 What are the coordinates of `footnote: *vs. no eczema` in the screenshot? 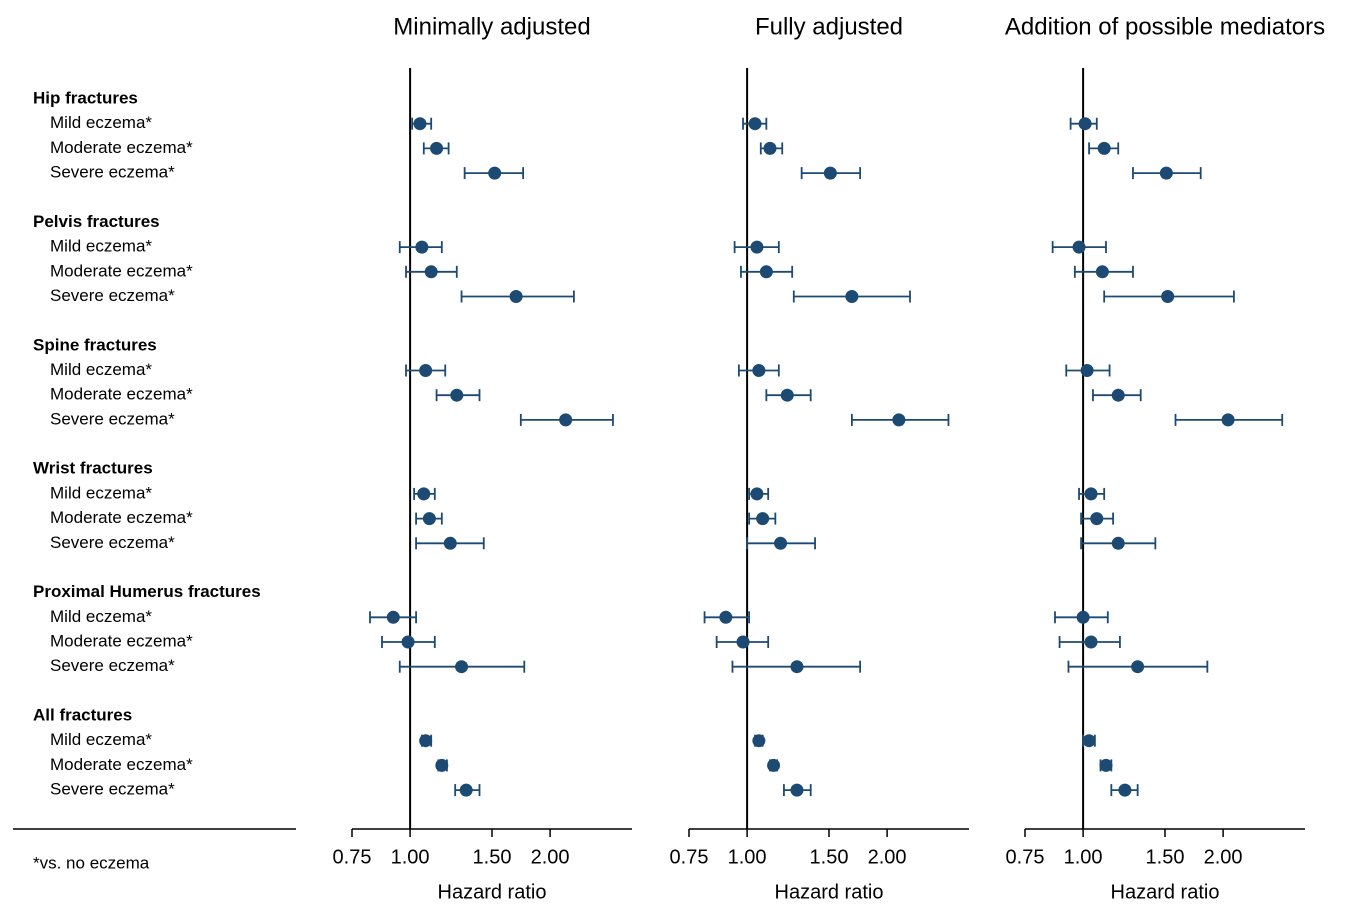 It's located at (91, 862).